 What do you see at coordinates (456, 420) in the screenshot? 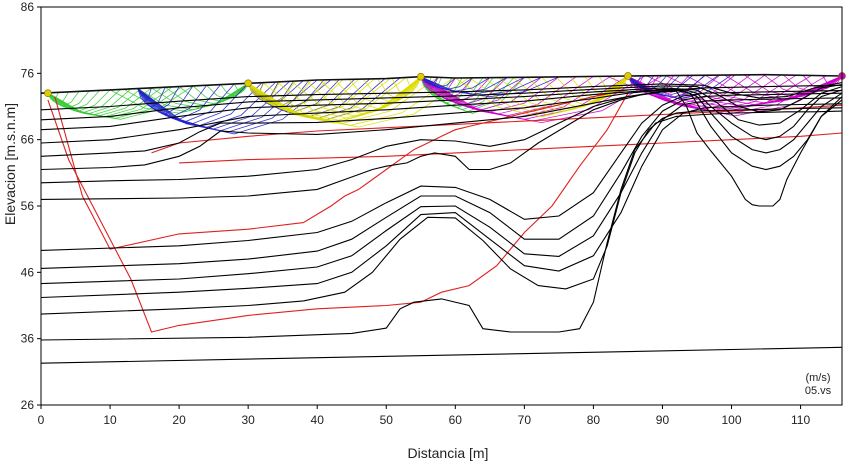
I see `x-tick-label: 60` at bounding box center [456, 420].